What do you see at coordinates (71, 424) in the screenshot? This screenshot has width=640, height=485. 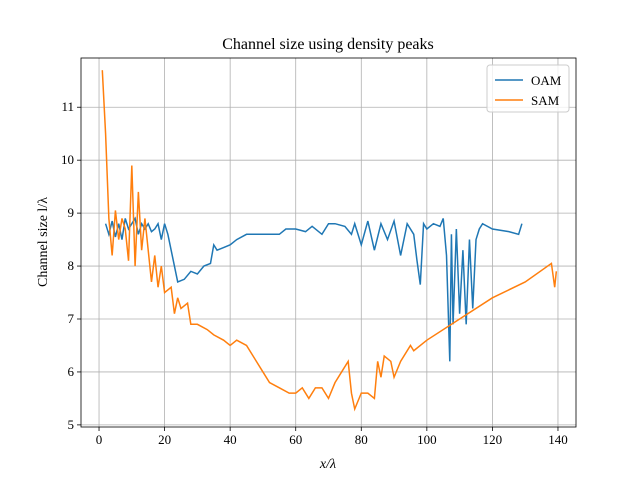 I see `y-tick-label: 5` at bounding box center [71, 424].